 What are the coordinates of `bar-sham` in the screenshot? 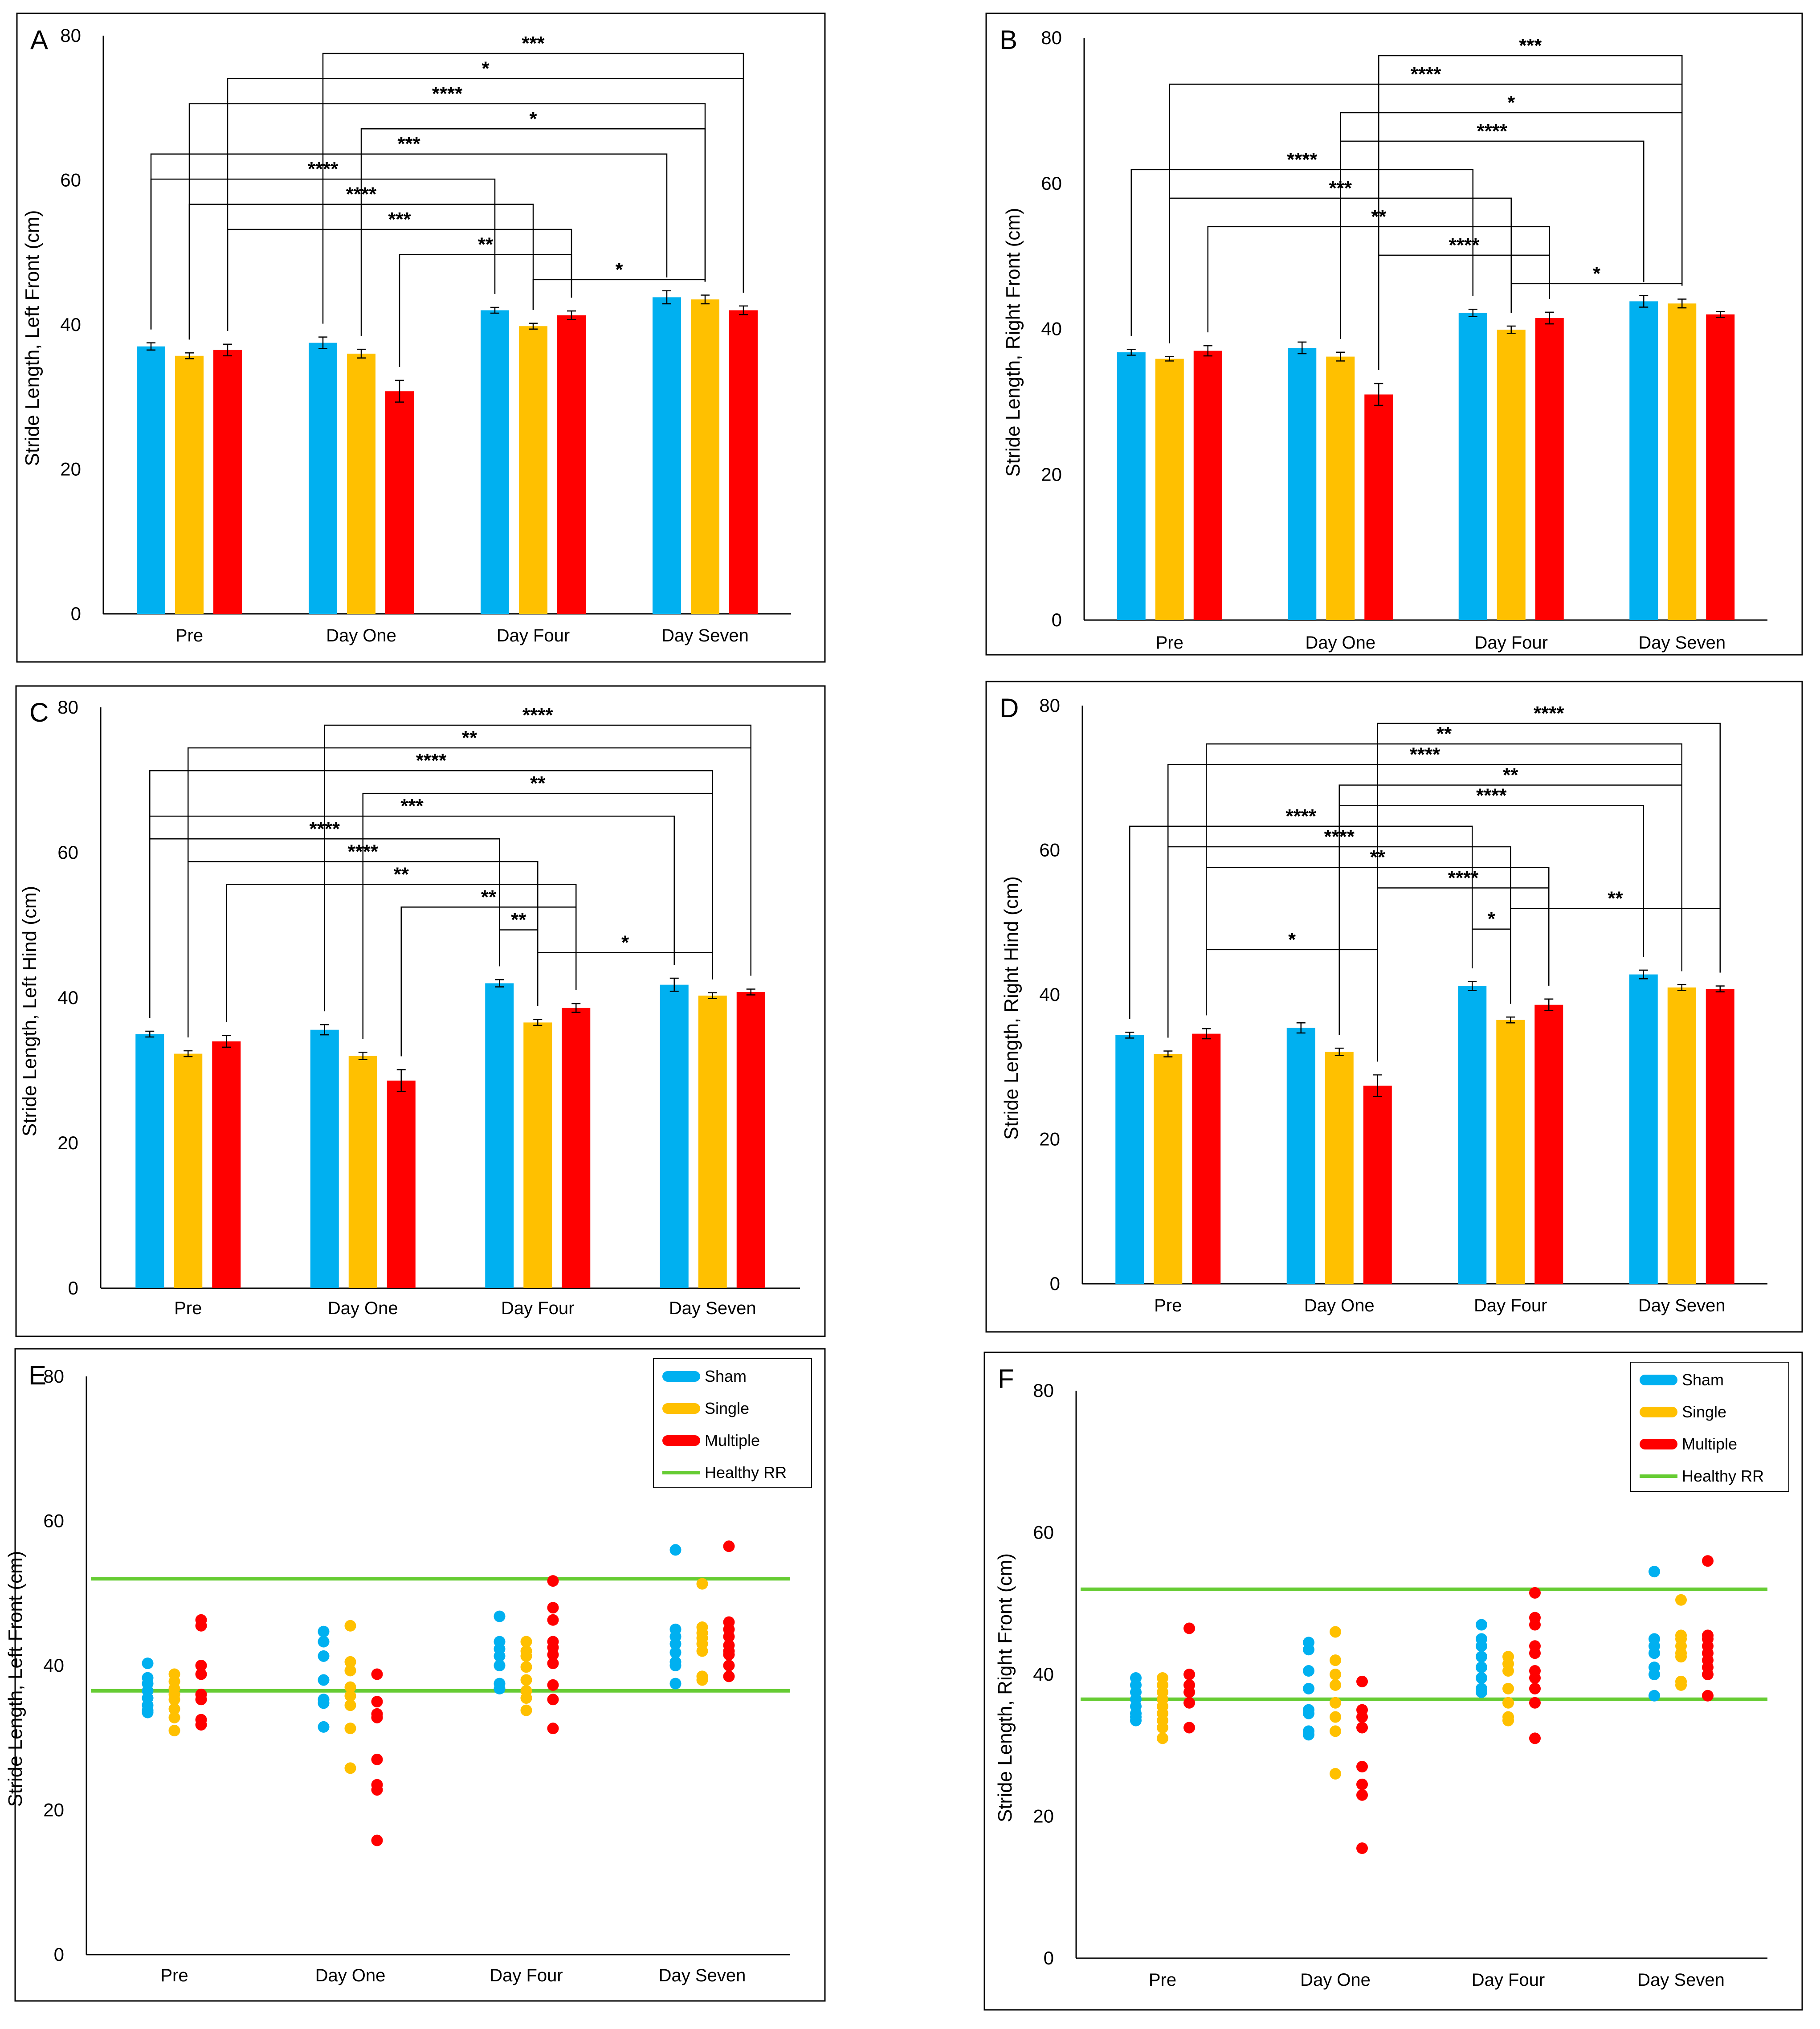 It's located at (499, 1135).